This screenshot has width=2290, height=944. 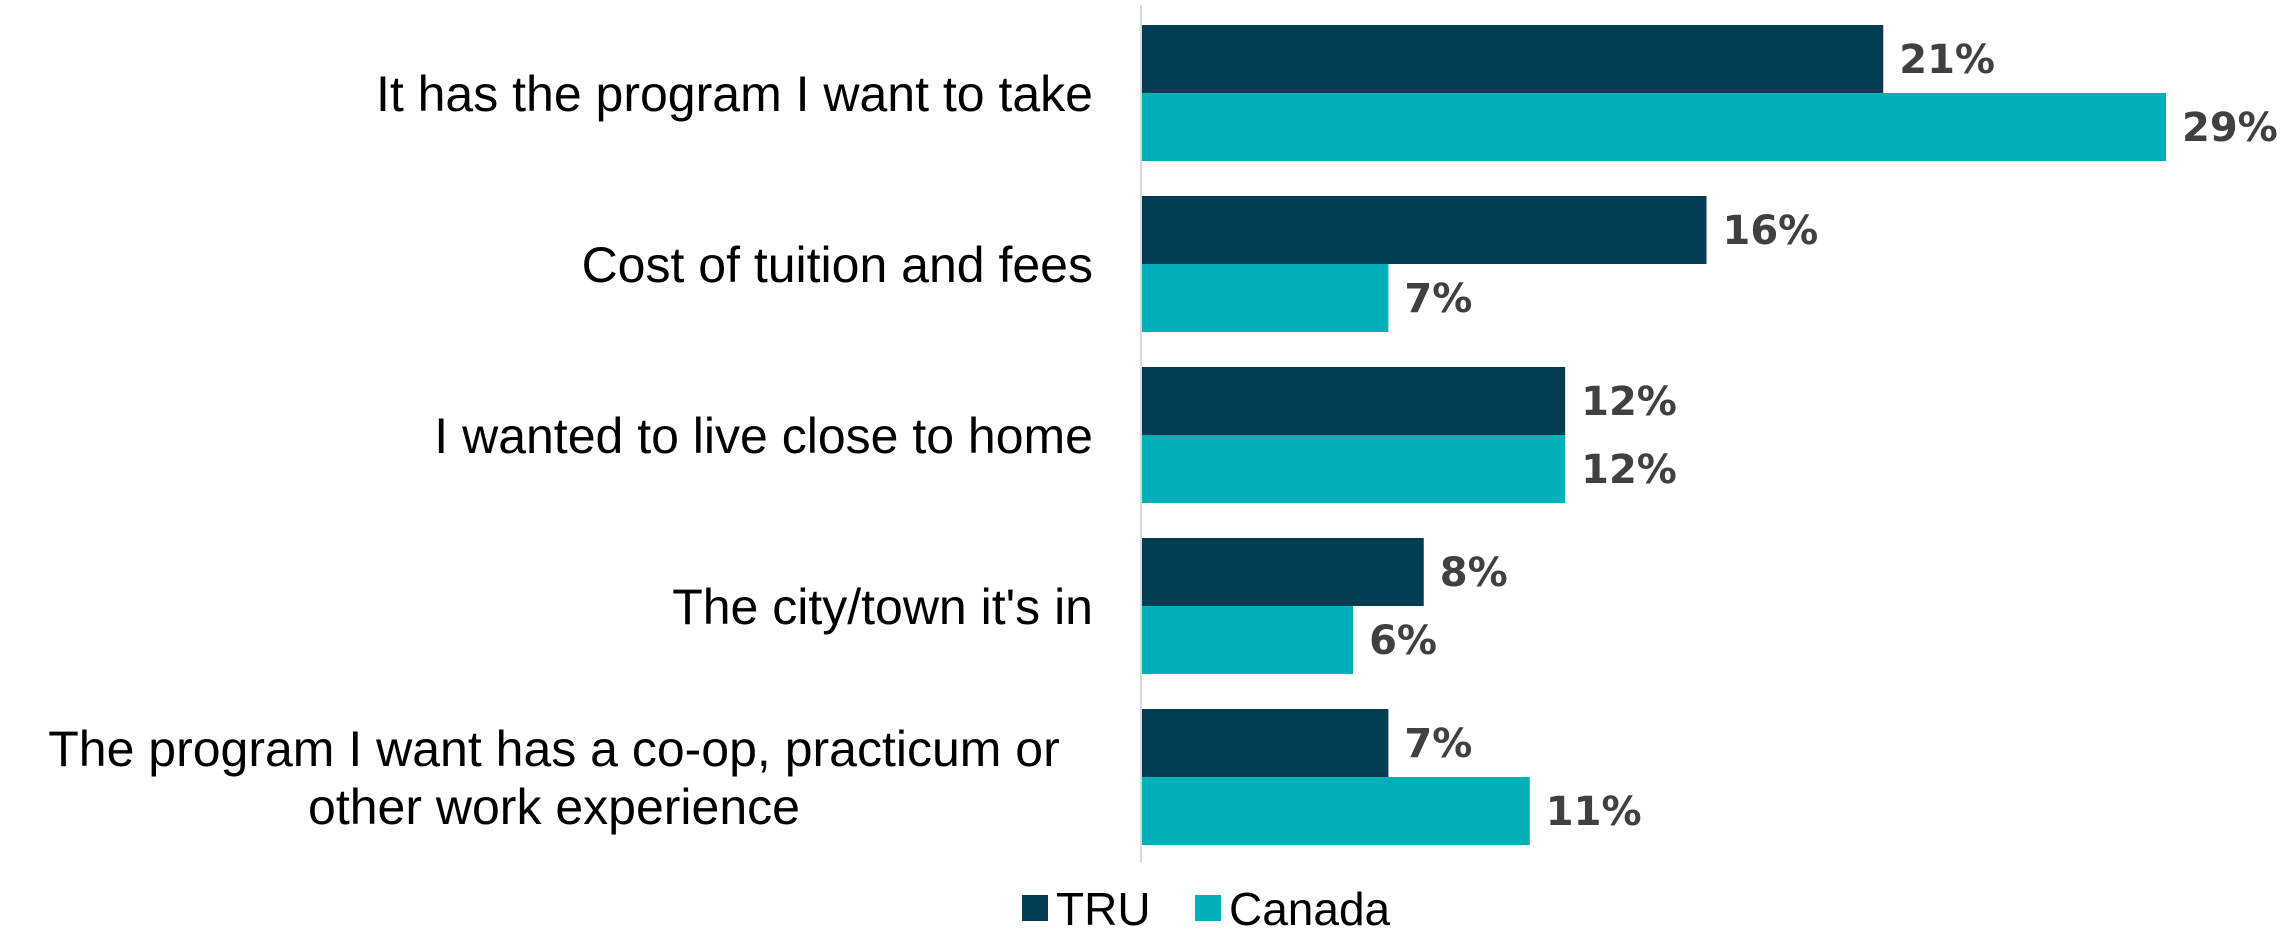 What do you see at coordinates (1947, 60) in the screenshot?
I see `value-label-tru-0: 21%` at bounding box center [1947, 60].